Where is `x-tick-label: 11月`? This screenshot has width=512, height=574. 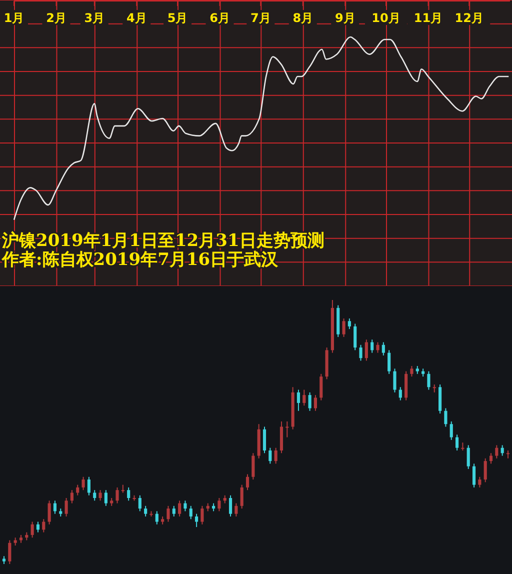
x-tick-label: 11月 is located at coordinates (428, 18).